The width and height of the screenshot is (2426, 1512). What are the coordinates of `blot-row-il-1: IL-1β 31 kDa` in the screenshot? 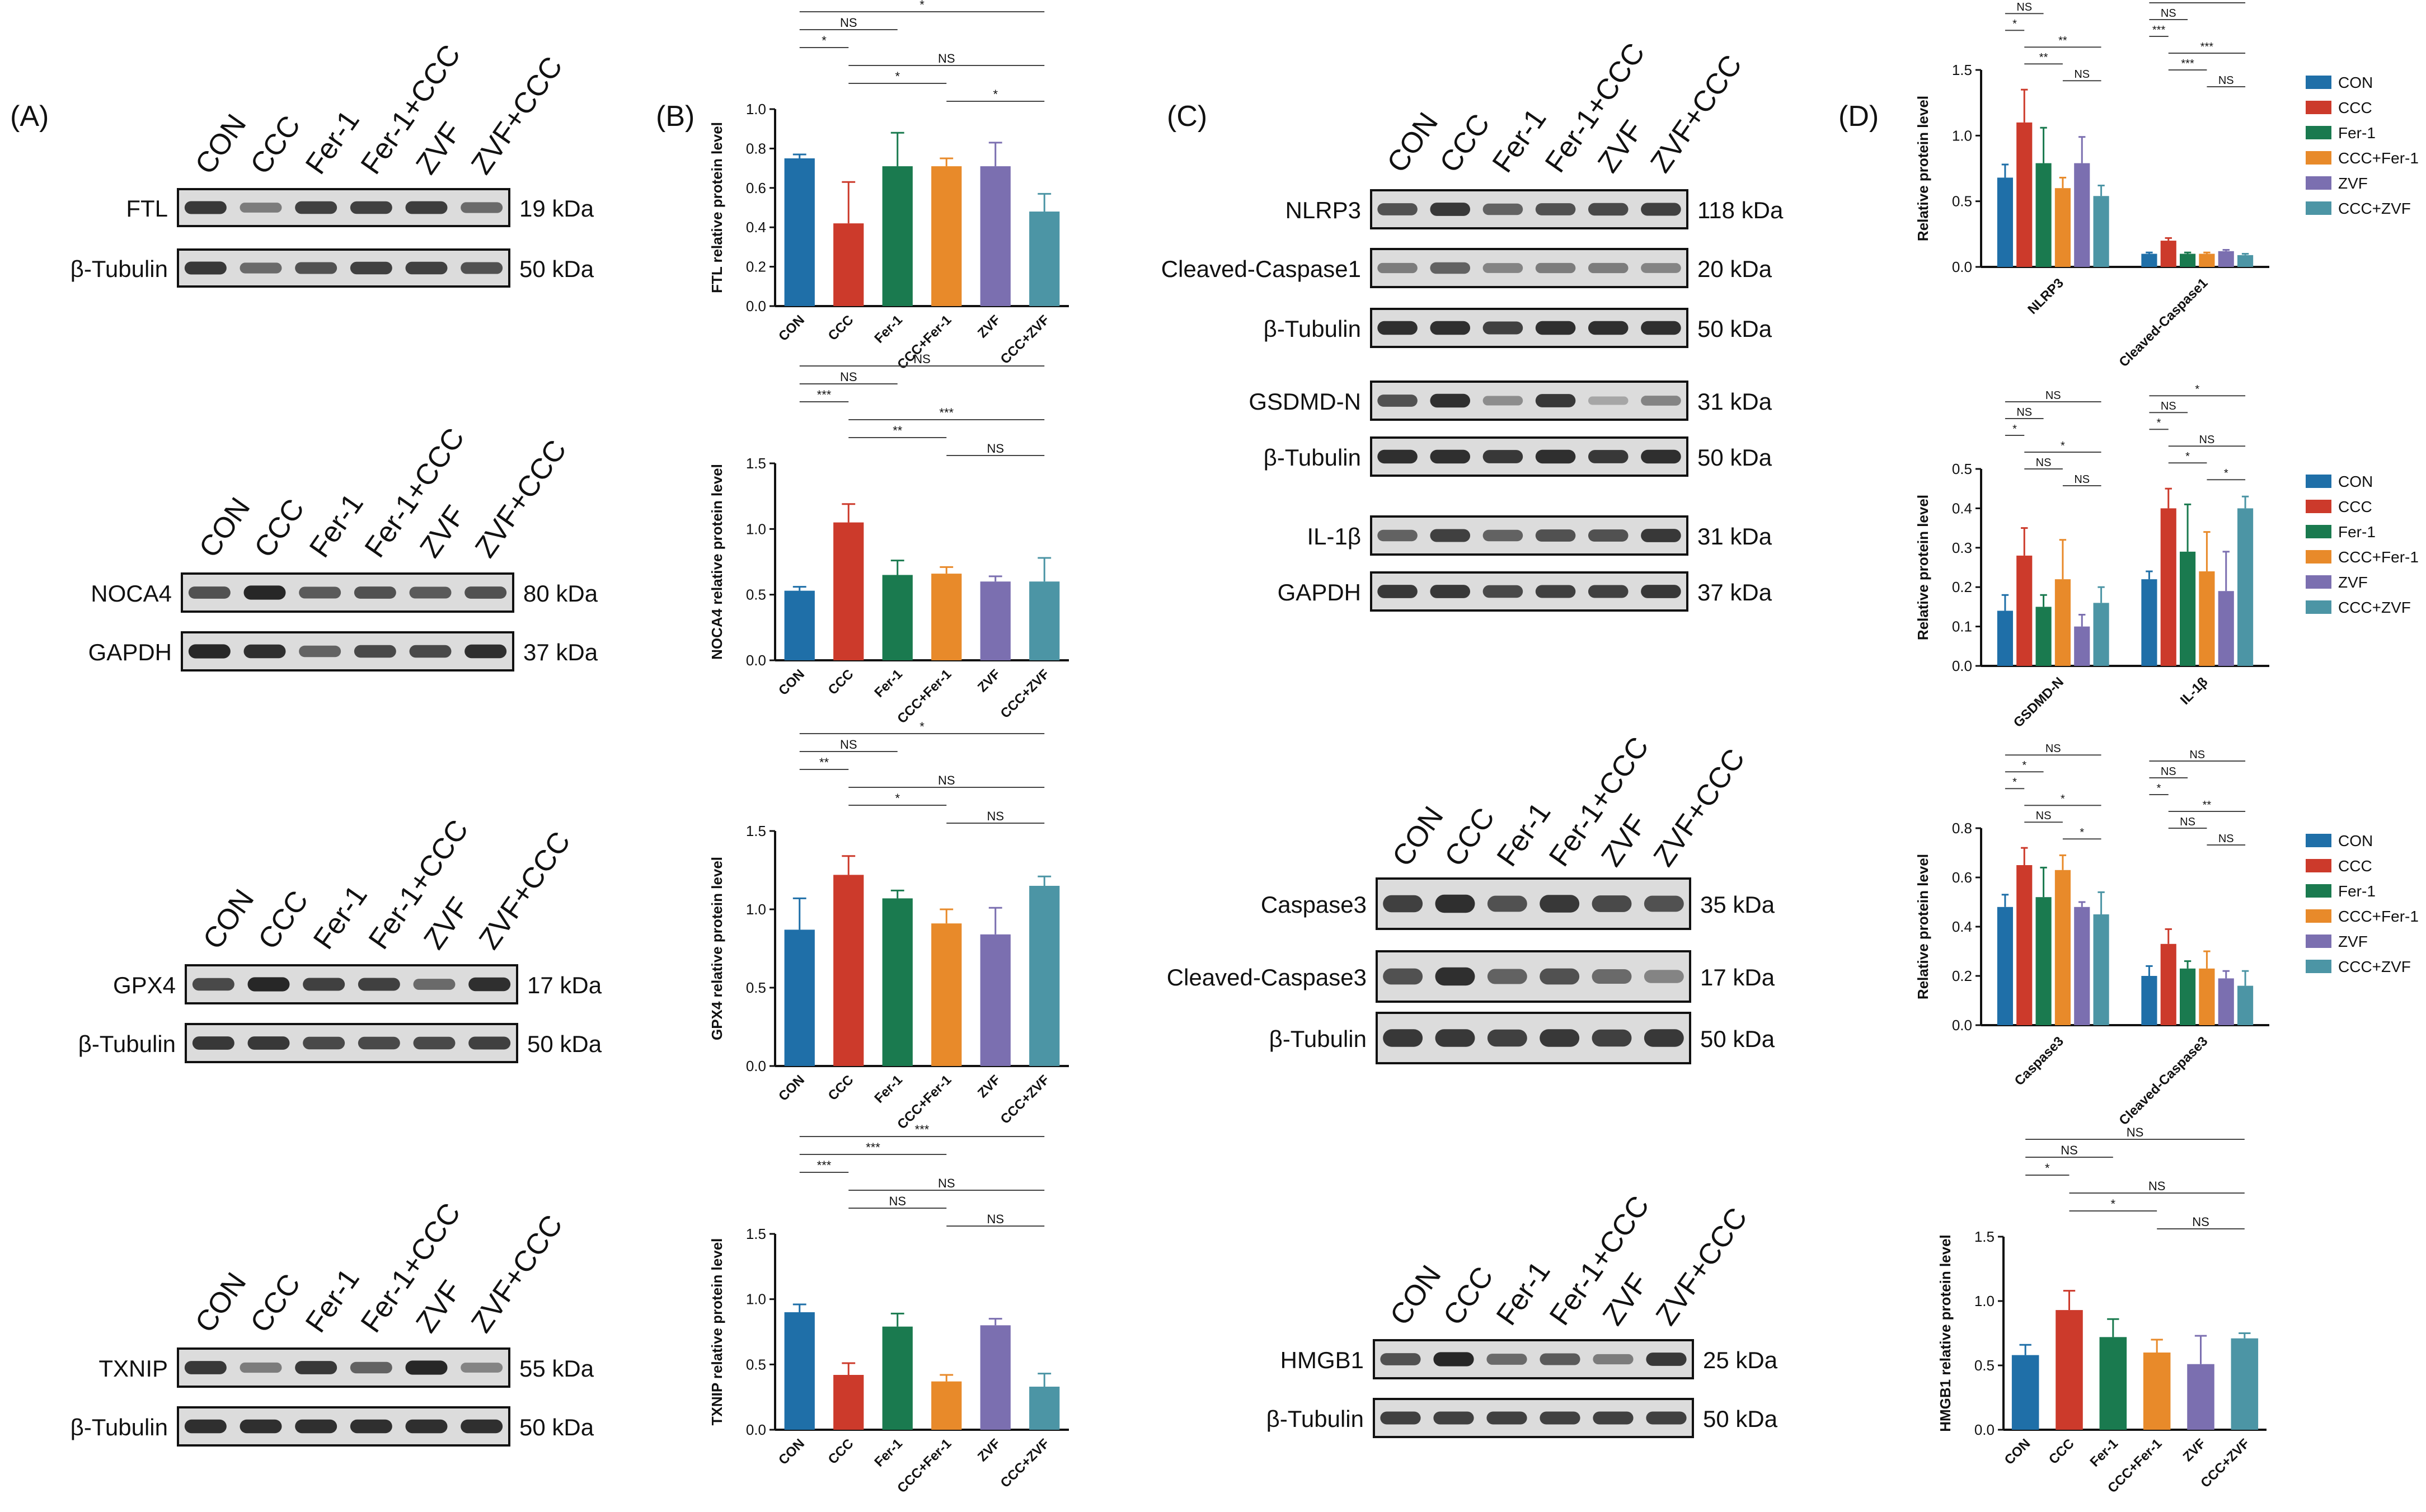 It's located at (1539, 535).